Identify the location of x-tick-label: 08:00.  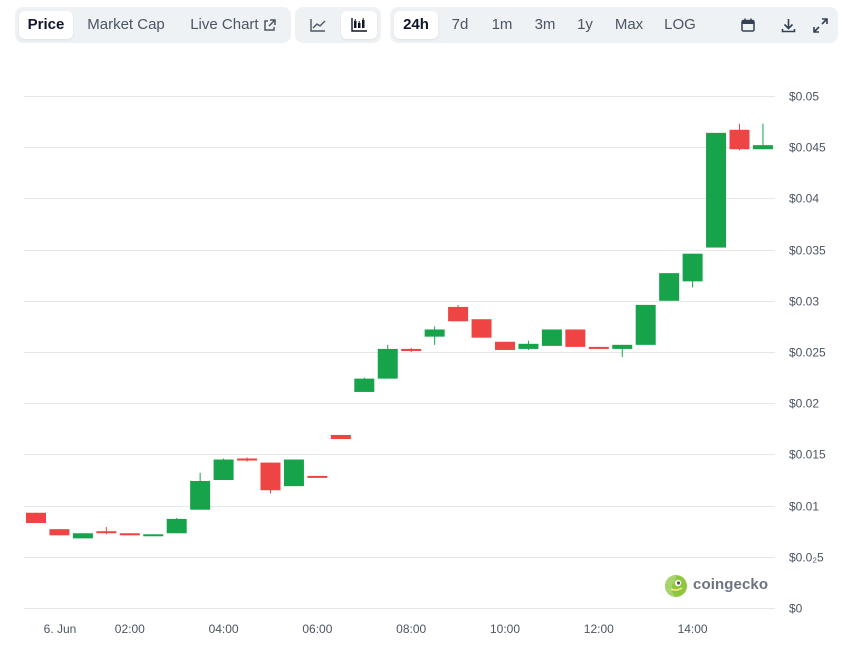
(411, 629).